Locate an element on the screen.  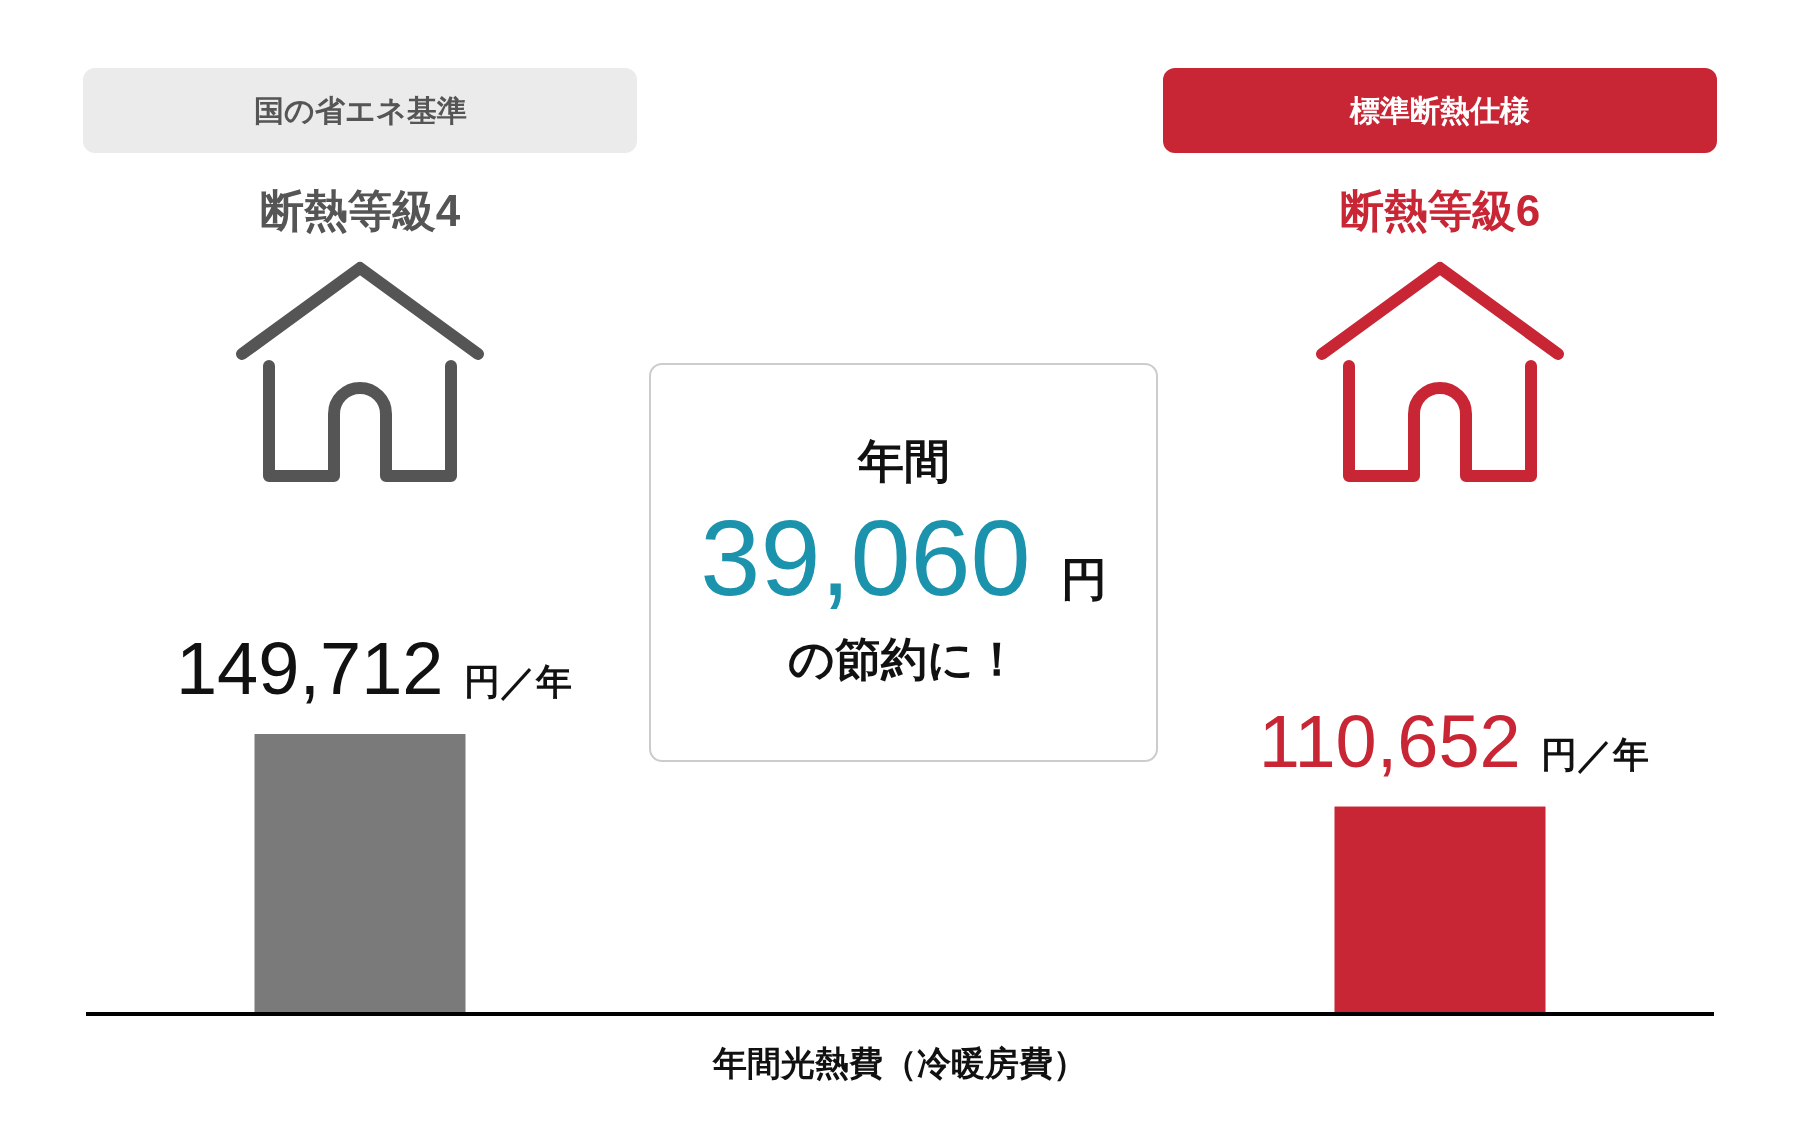
text: 国の省エネ基準 is located at coordinates (360, 110).